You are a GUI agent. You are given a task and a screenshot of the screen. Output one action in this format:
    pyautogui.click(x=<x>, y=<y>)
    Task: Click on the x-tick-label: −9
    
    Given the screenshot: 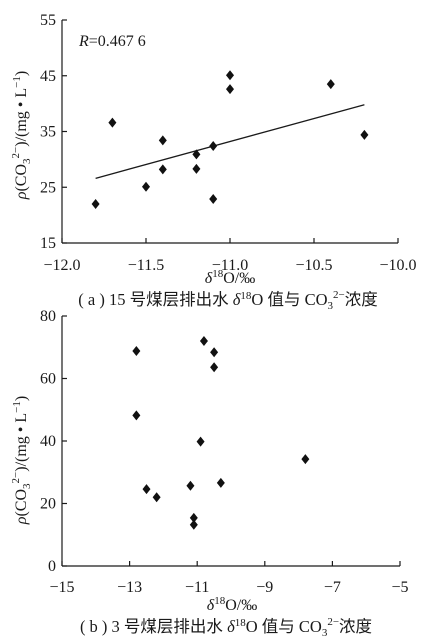 What is the action you would take?
    pyautogui.click(x=264, y=587)
    